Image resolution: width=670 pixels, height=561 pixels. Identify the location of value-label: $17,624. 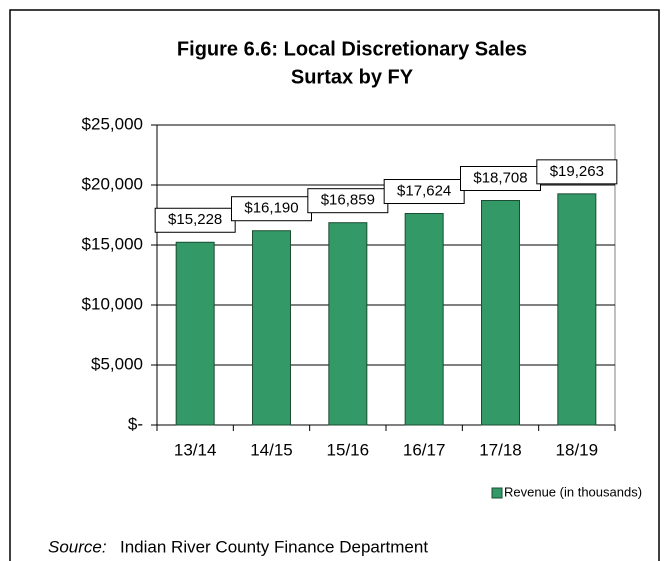
(424, 190).